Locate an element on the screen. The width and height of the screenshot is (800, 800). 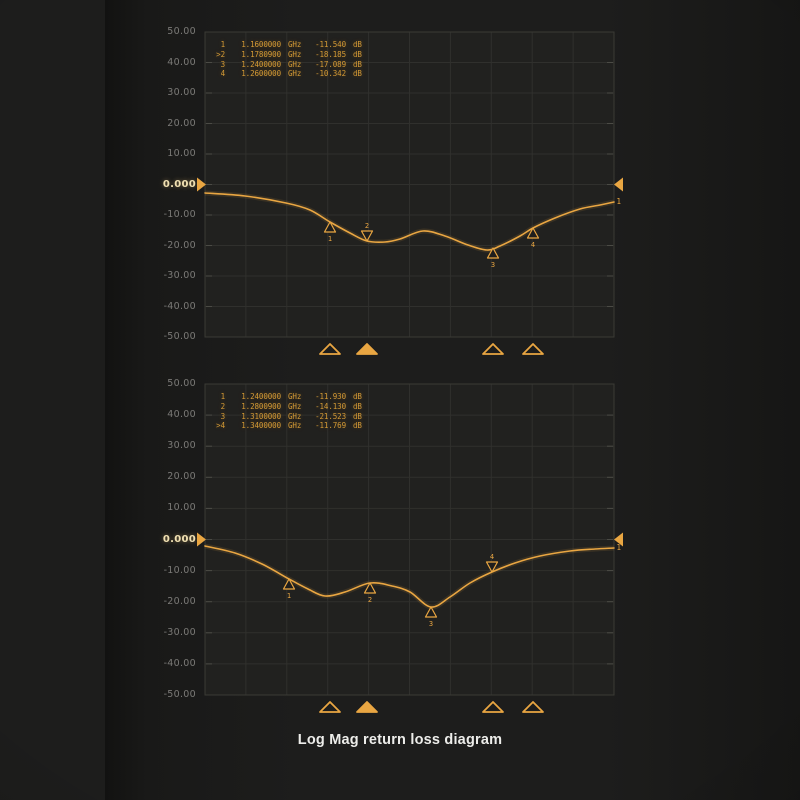
marker-value: -11.540 is located at coordinates (330, 44).